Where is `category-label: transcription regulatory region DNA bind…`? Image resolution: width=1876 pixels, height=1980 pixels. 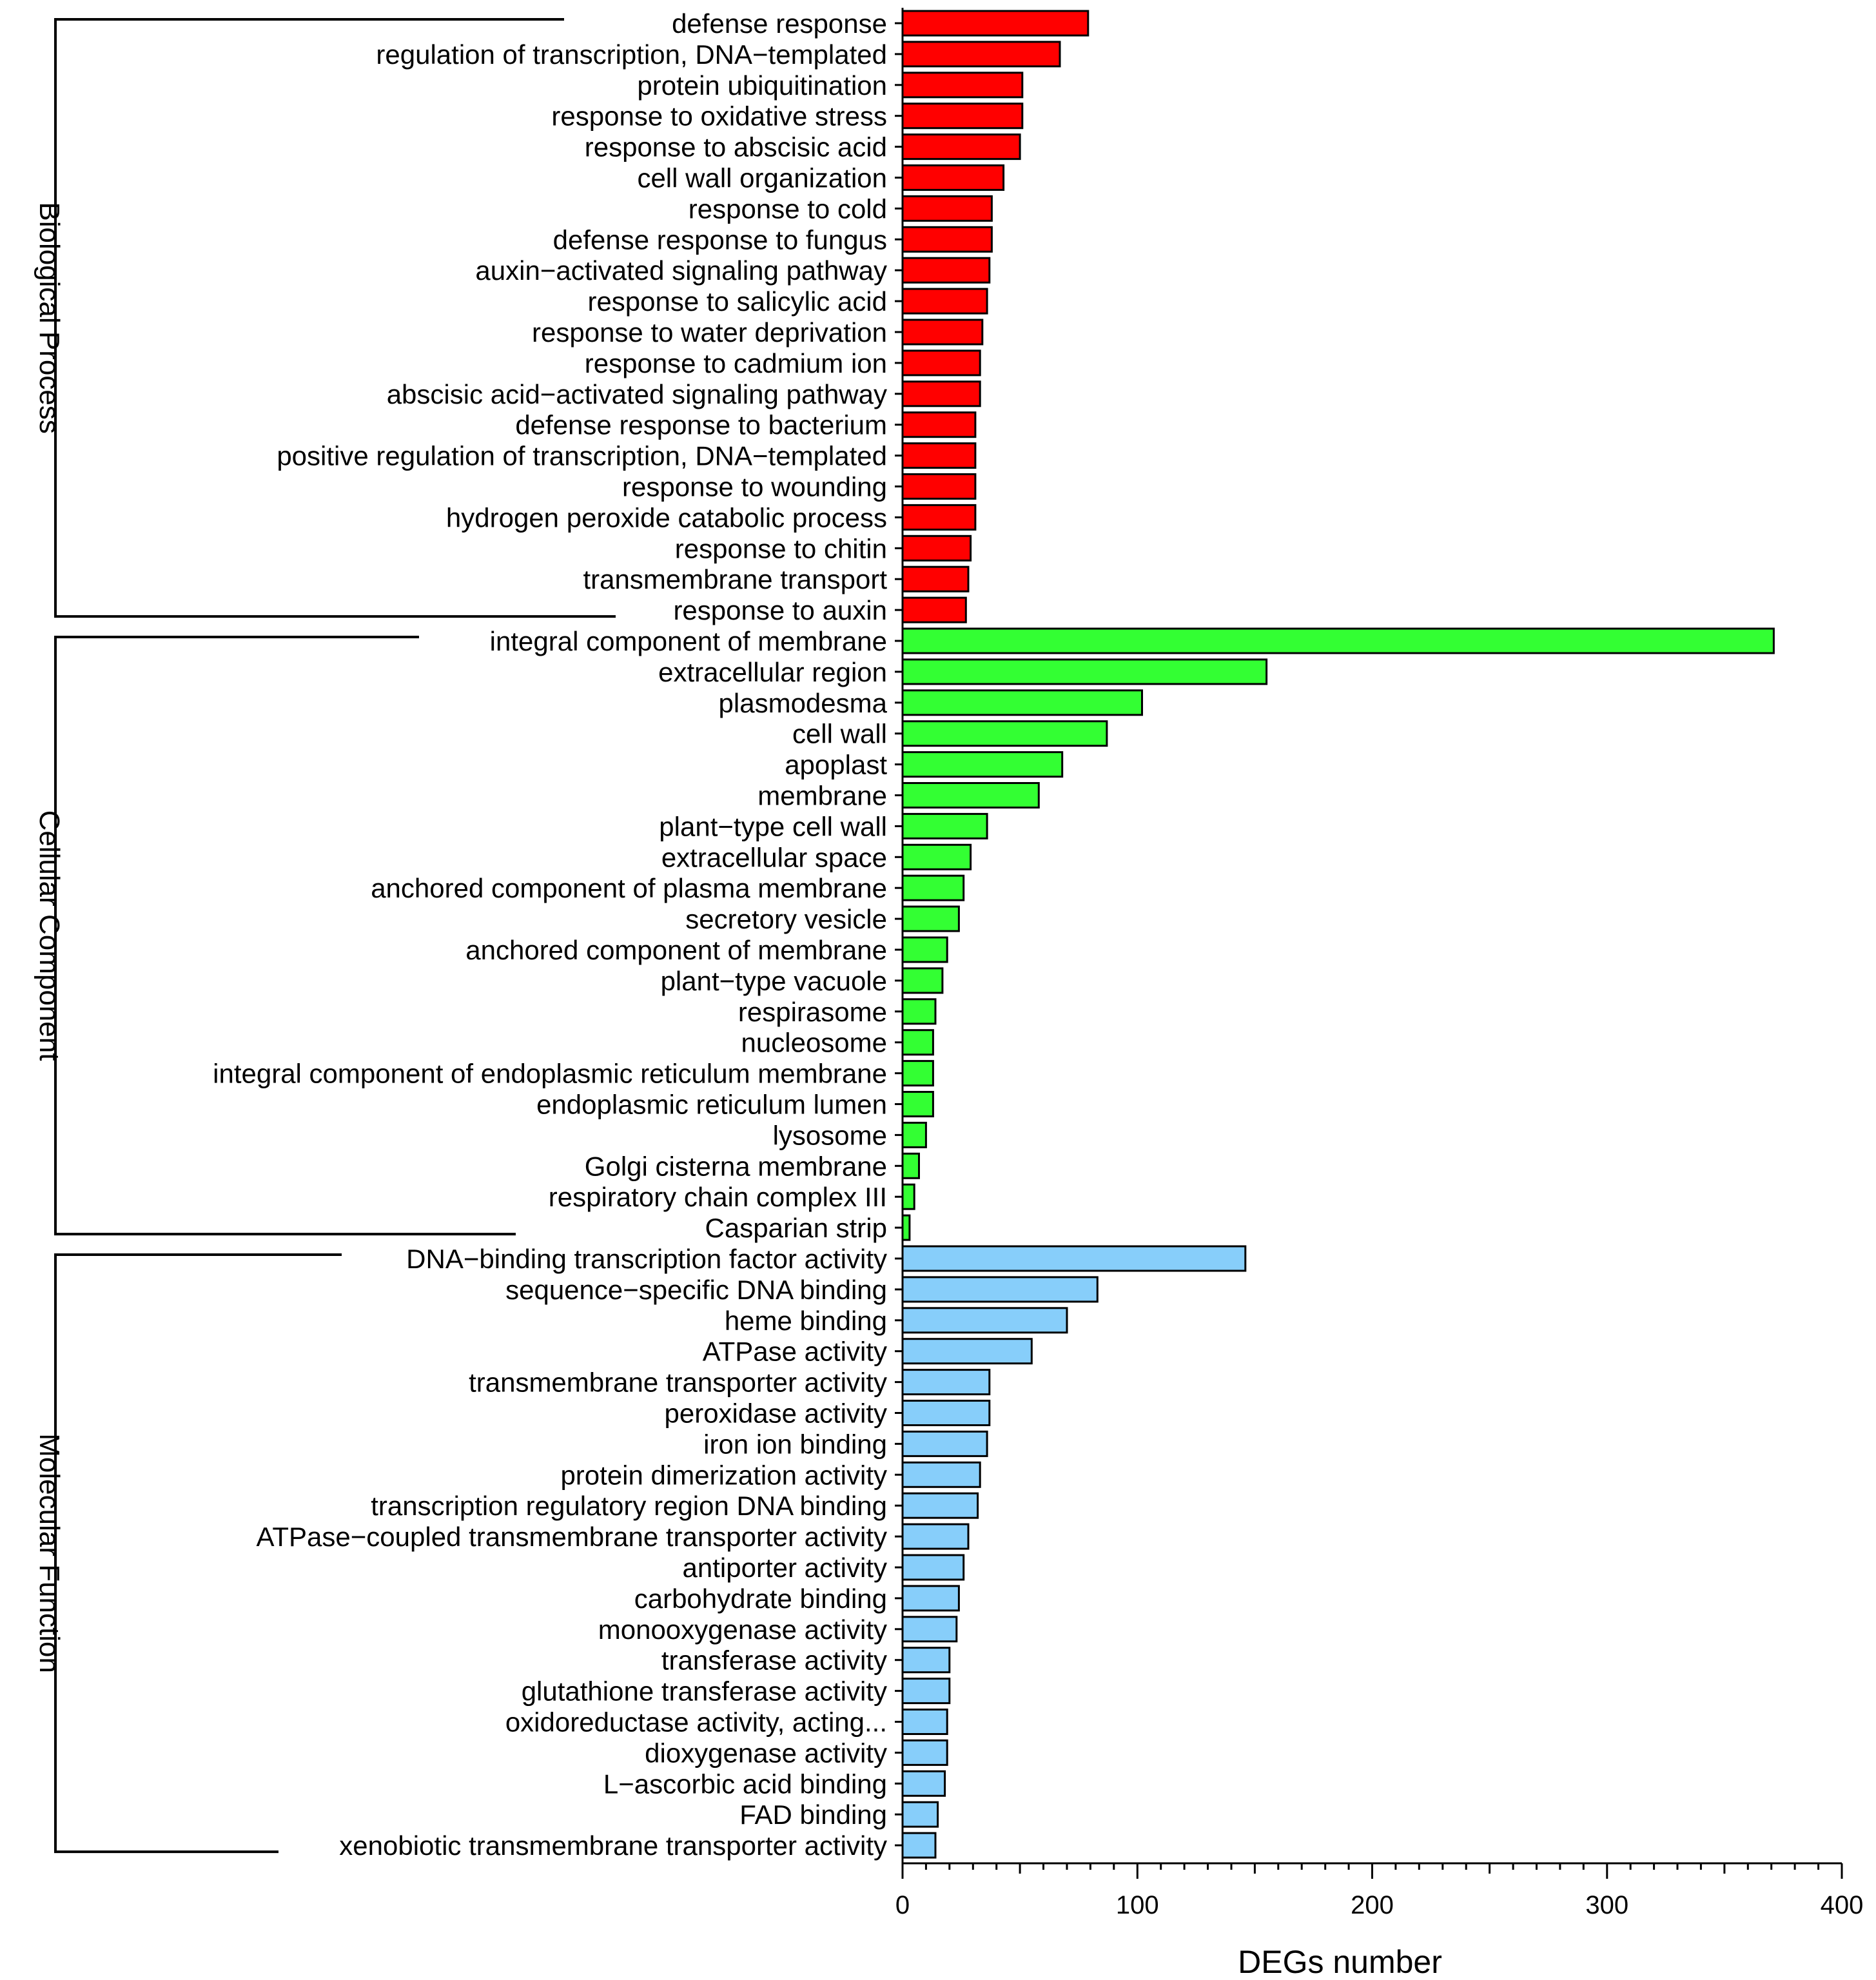 category-label: transcription regulatory region DNA bind… is located at coordinates (629, 1506).